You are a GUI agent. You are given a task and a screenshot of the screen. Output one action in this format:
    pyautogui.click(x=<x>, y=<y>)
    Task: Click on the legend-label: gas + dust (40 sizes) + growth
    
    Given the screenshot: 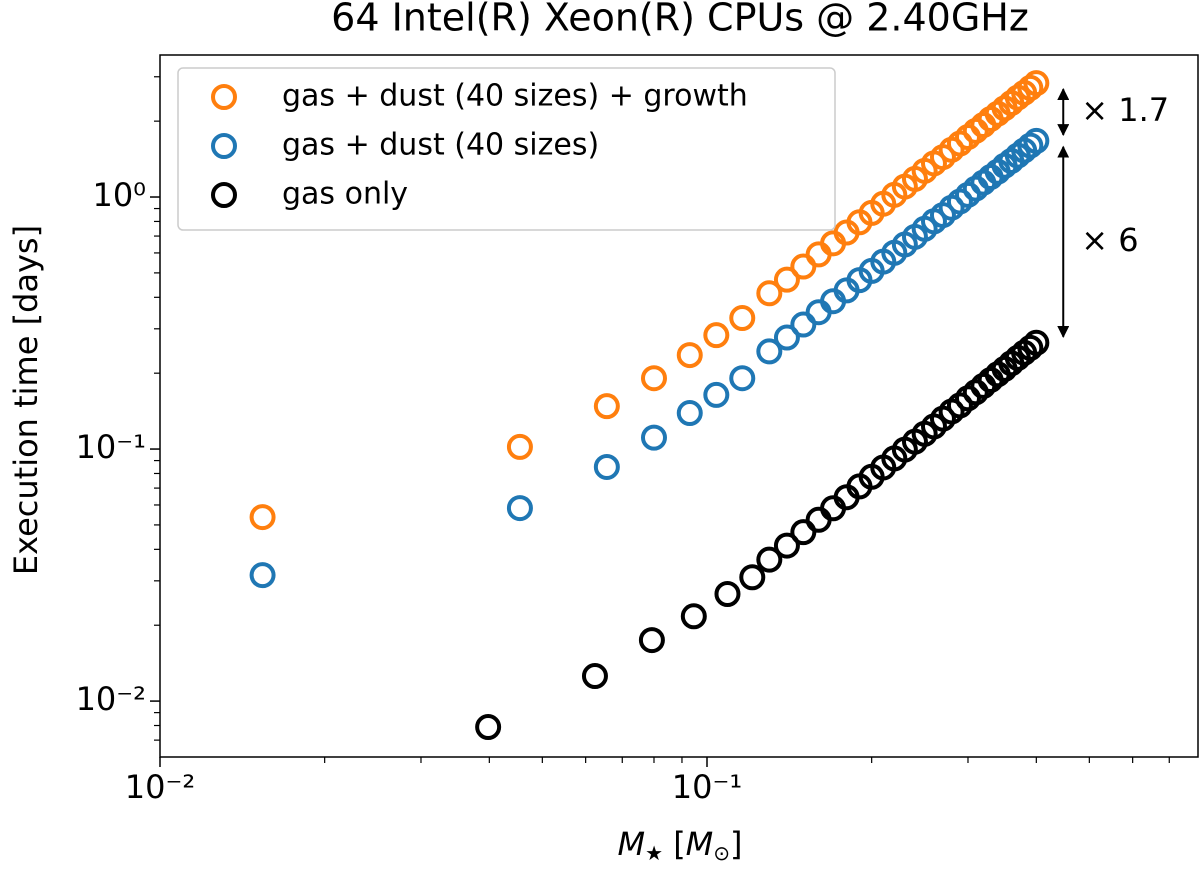 What is the action you would take?
    pyautogui.click(x=515, y=96)
    